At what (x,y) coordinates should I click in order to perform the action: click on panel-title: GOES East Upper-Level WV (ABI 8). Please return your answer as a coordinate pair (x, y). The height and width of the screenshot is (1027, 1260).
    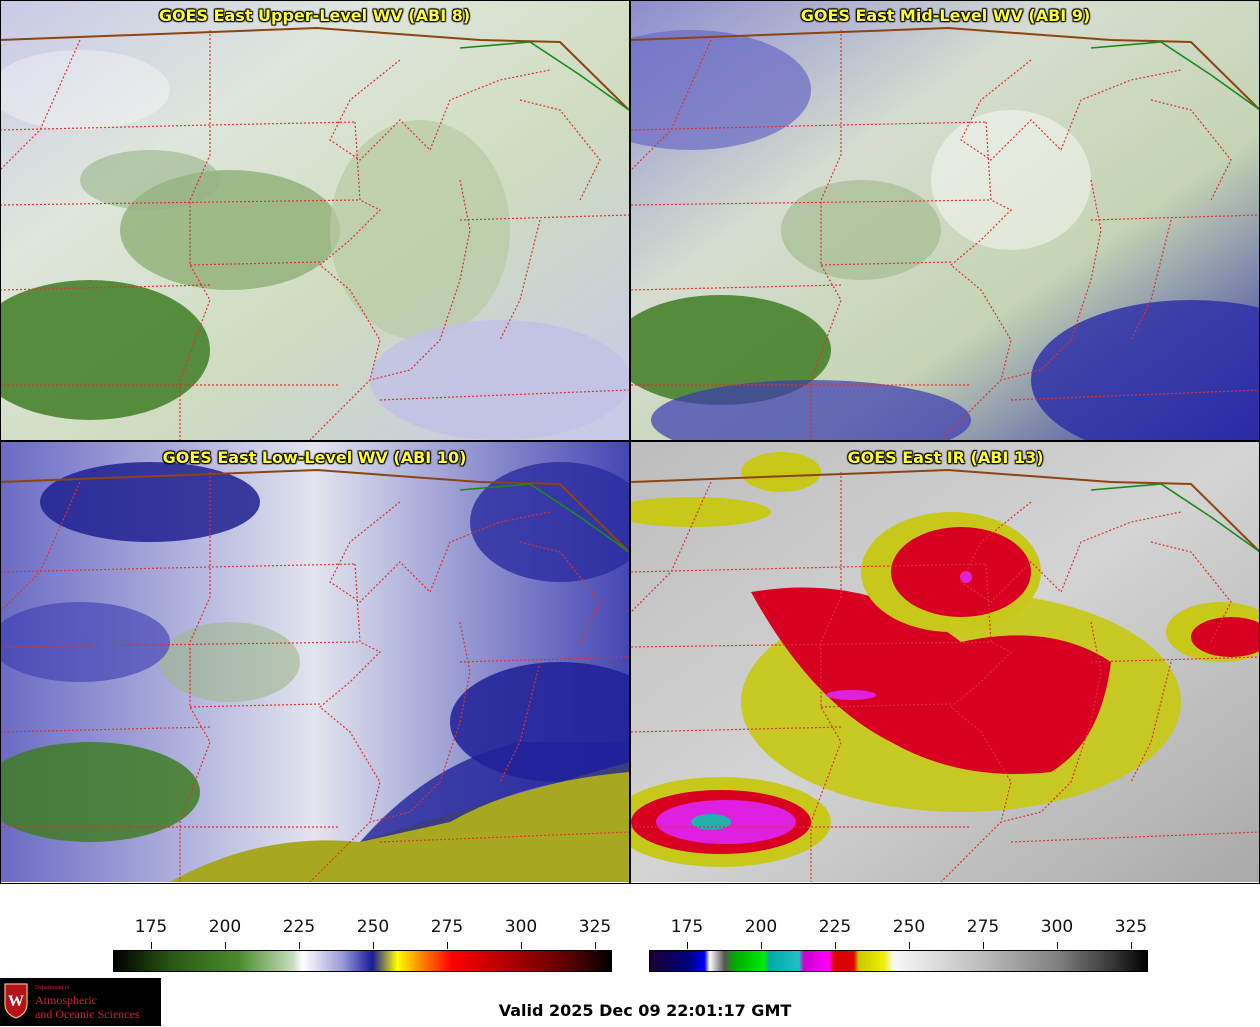
    Looking at the image, I should click on (314, 15).